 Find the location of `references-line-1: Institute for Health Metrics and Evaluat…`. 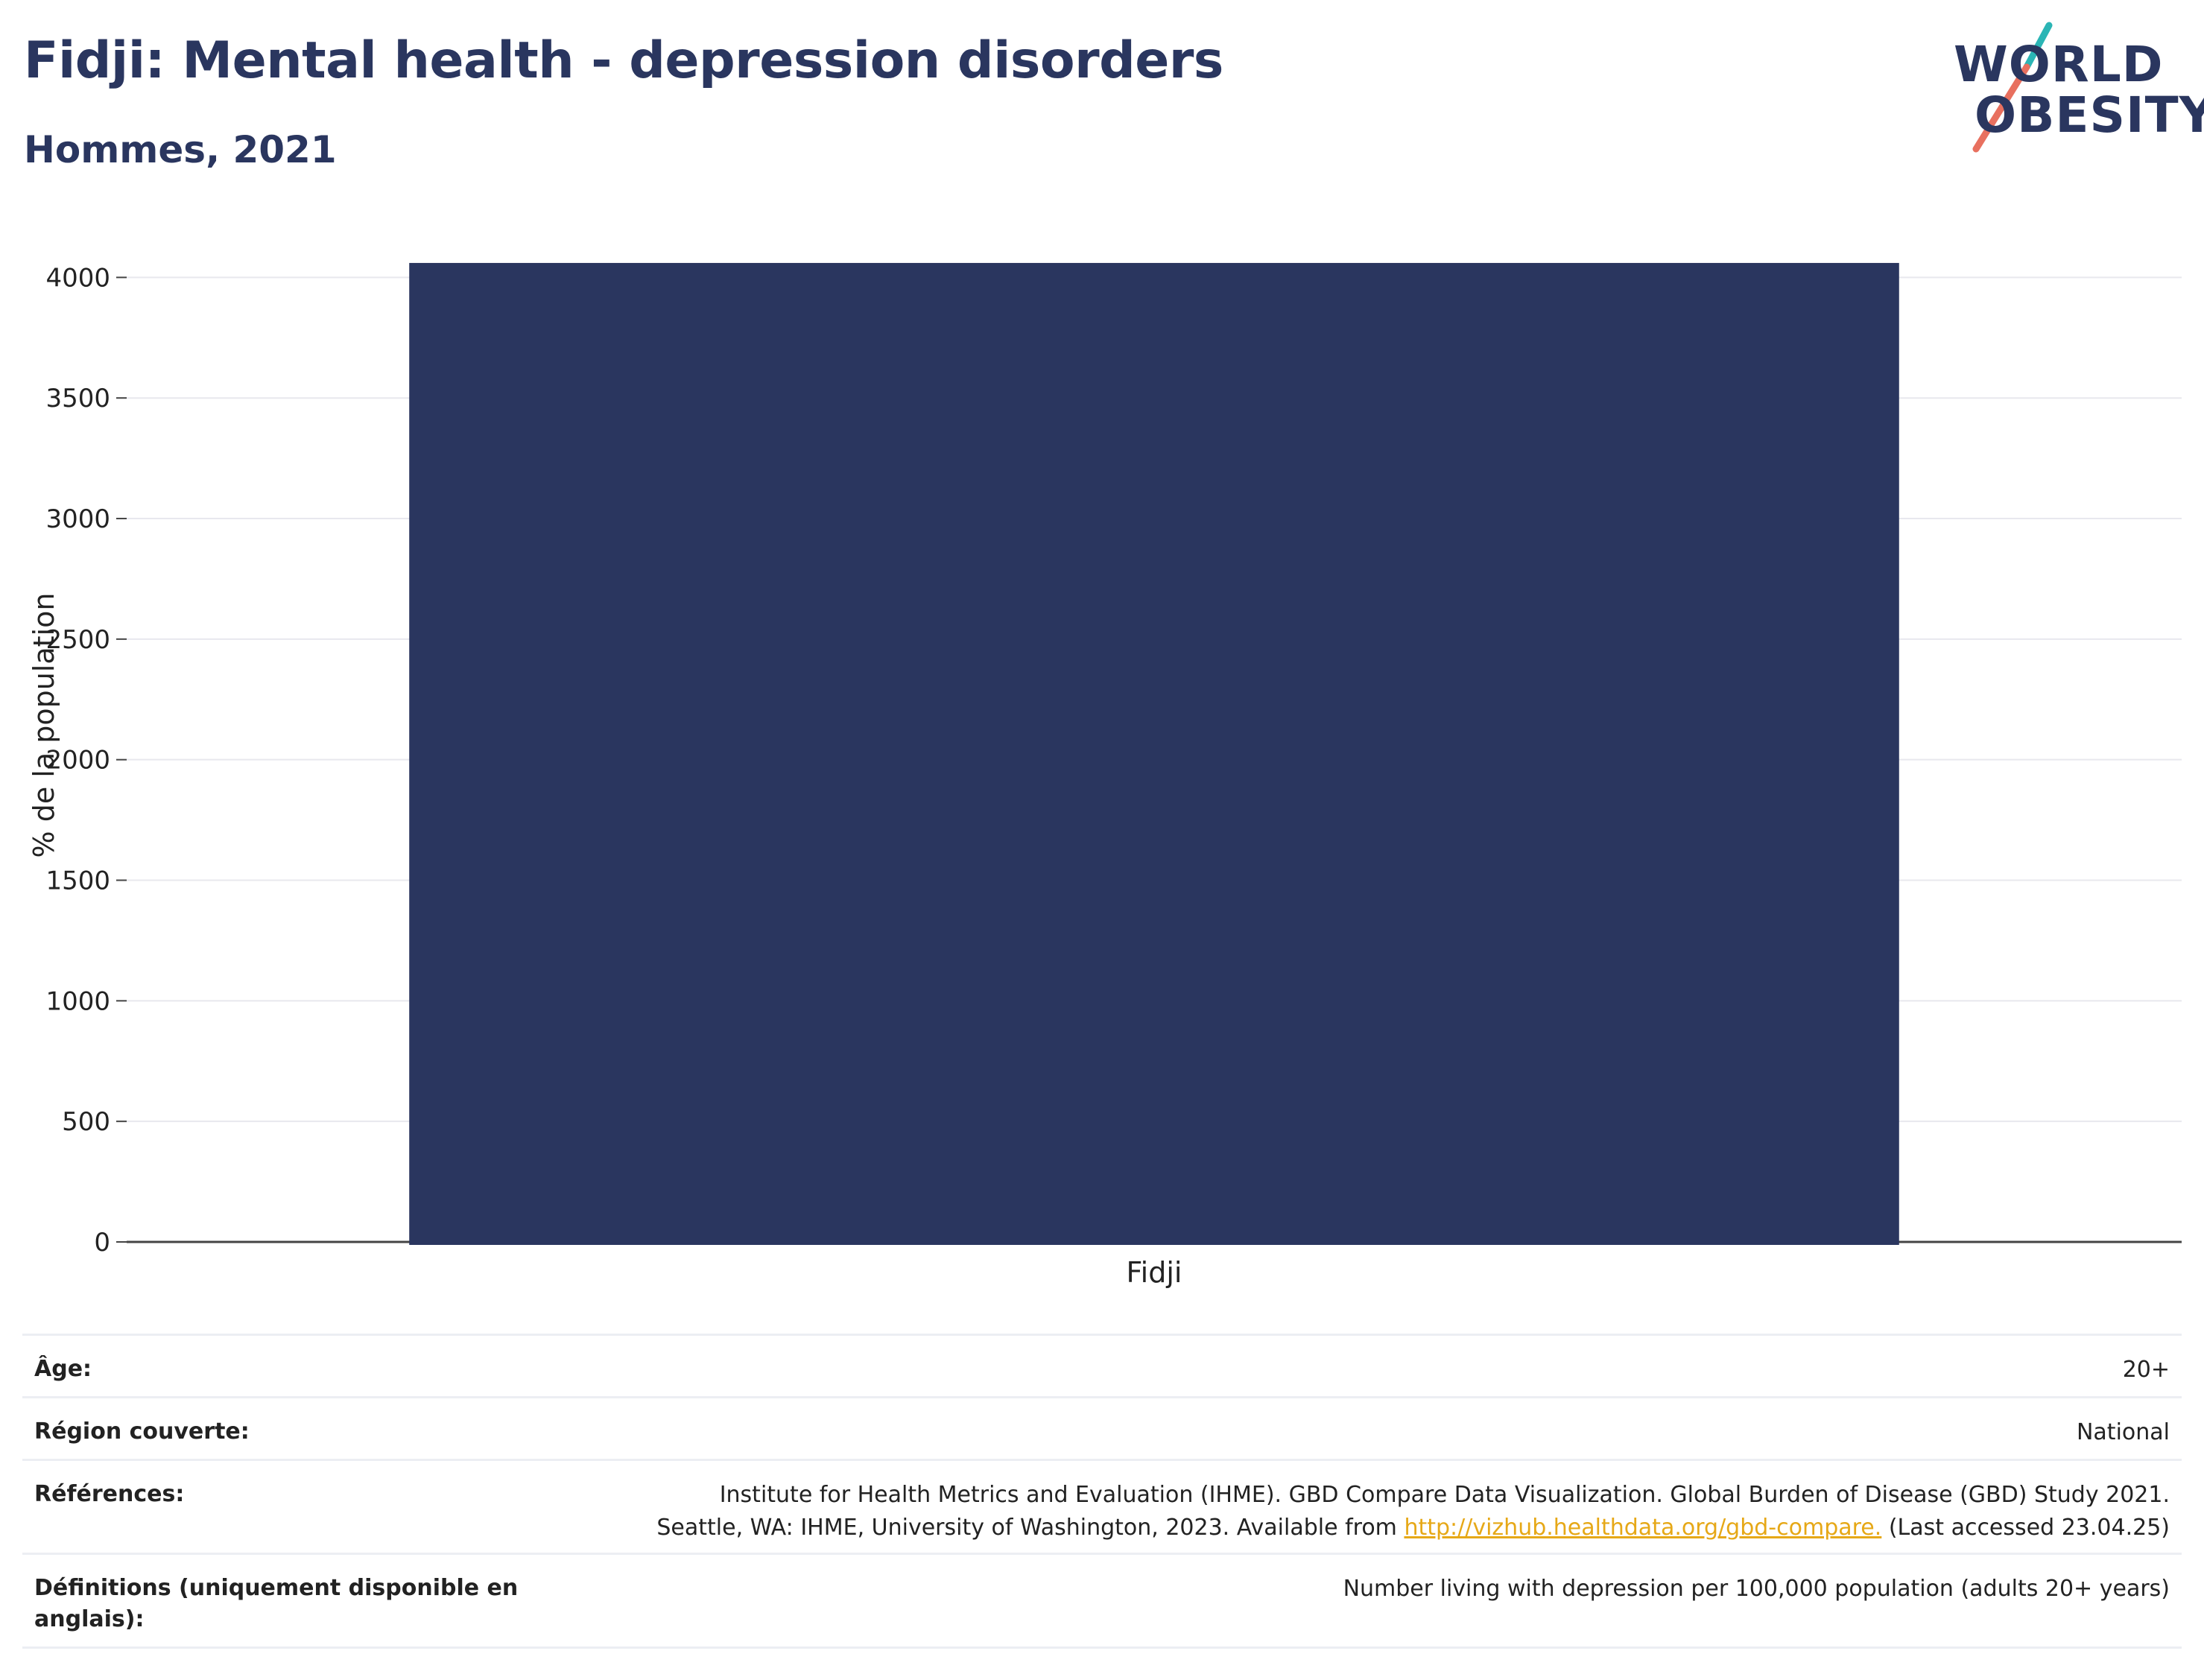

references-line-1: Institute for Health Metrics and Evaluat… is located at coordinates (1444, 1495).